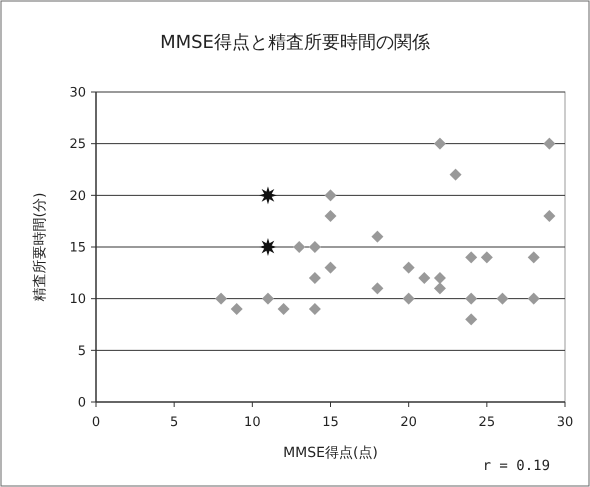 Image resolution: width=590 pixels, height=487 pixels. What do you see at coordinates (77, 196) in the screenshot?
I see `y-tick-label: 20` at bounding box center [77, 196].